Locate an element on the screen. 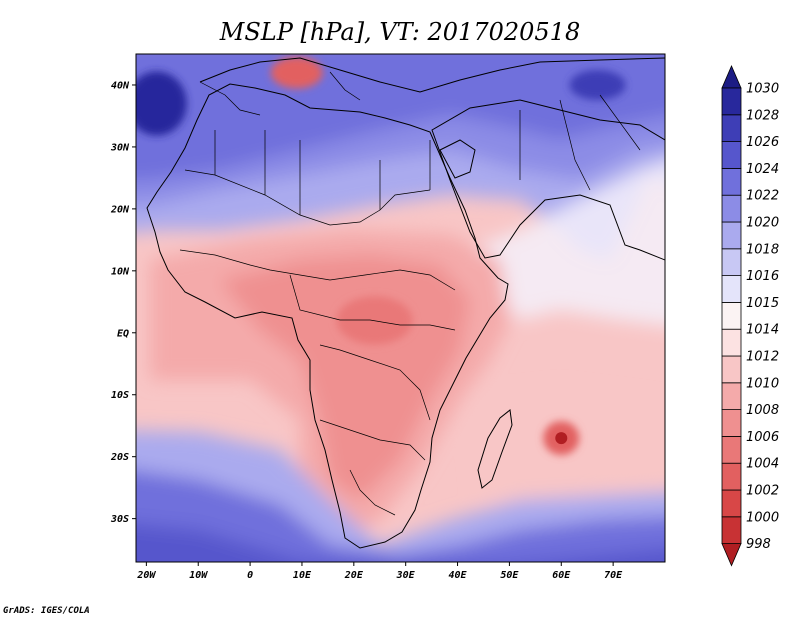 Image resolution: width=800 pixels, height=618 pixels. feature-tropical-low-center is located at coordinates (561, 438).